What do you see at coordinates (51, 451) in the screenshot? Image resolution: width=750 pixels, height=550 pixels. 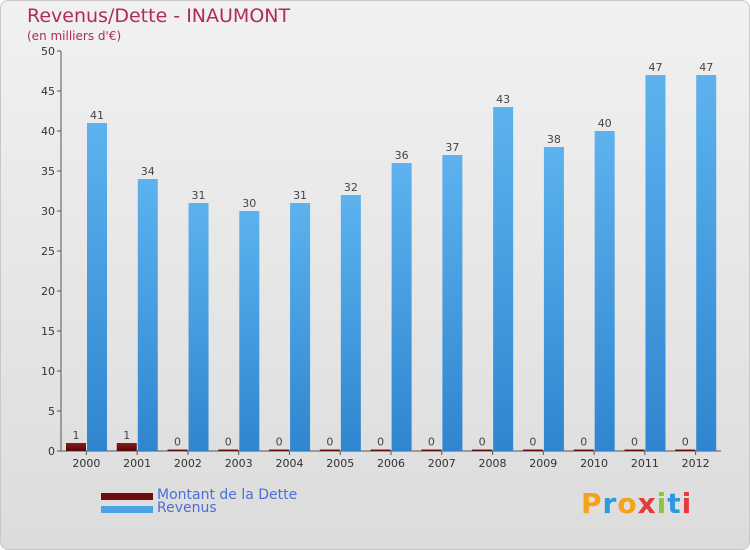 I see `y-tick-label: 0` at bounding box center [51, 451].